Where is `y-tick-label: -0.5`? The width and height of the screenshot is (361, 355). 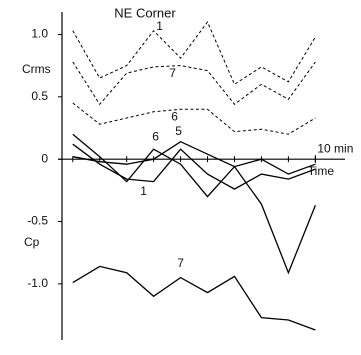 y-tick-label: -0.5 is located at coordinates (37, 221).